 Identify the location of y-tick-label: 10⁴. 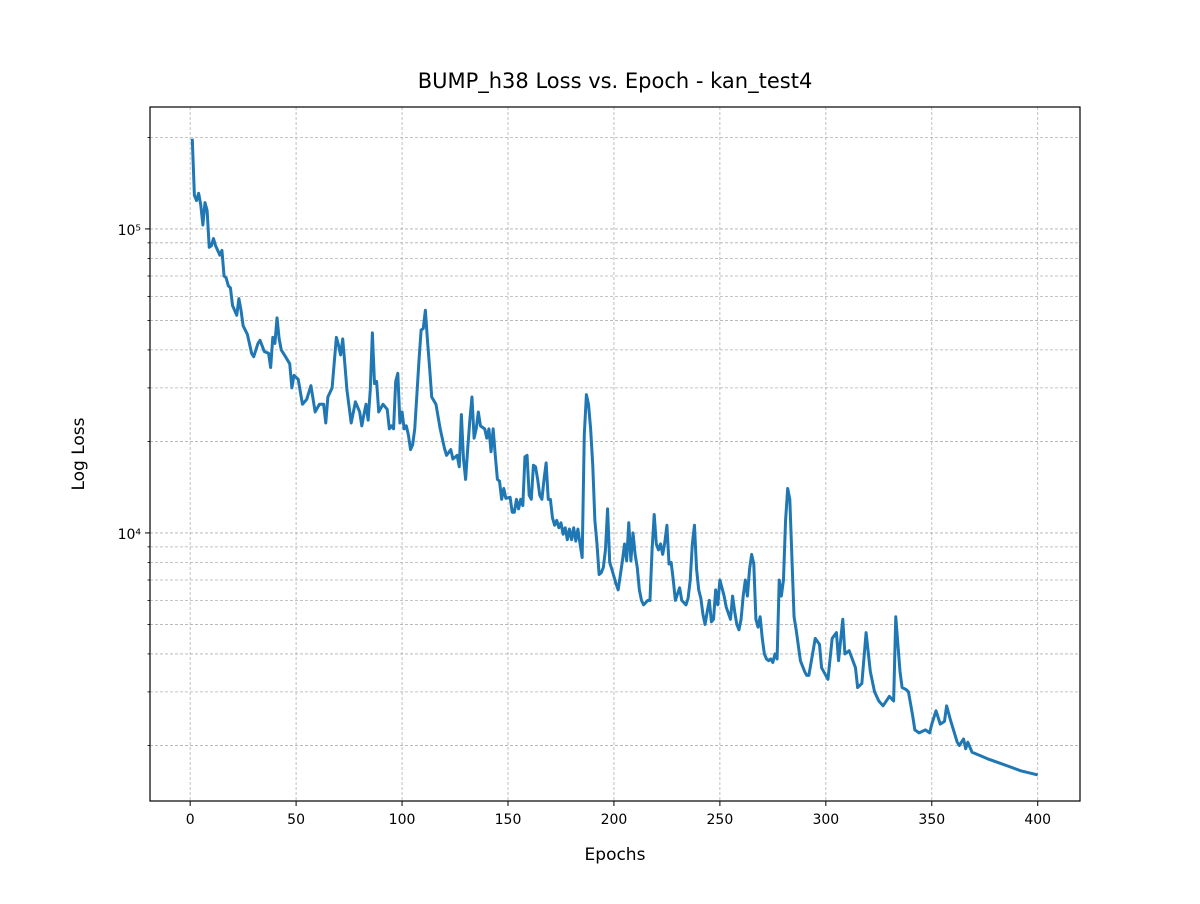
(130, 535).